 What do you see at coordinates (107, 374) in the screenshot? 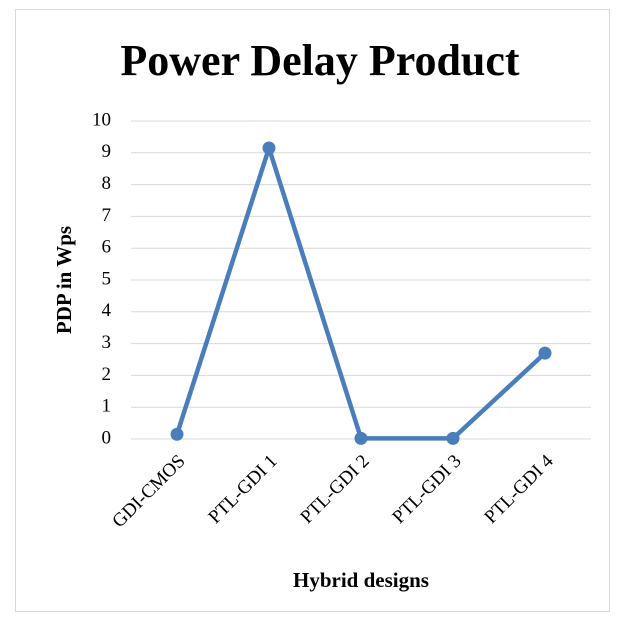
I see `y-tick-label: 2` at bounding box center [107, 374].